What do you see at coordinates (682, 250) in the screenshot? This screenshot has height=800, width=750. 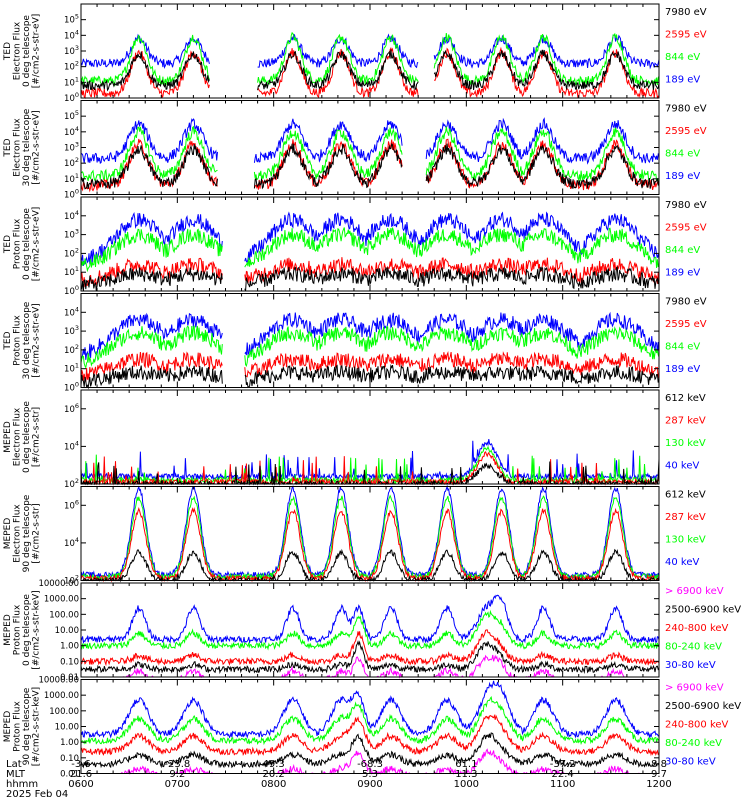 I see `legend-entry: 844 eV` at bounding box center [682, 250].